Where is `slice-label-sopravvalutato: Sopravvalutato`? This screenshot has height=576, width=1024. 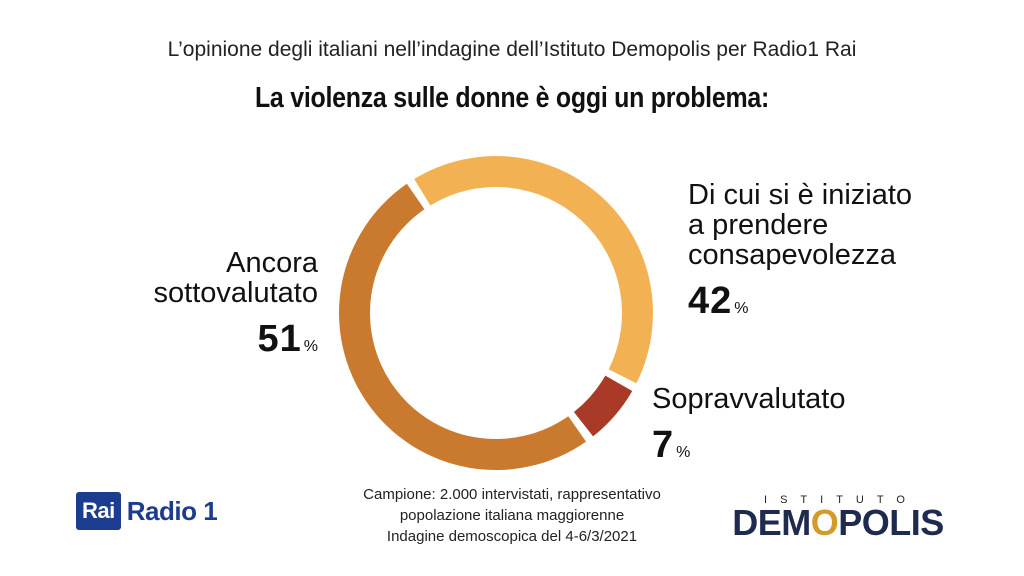 slice-label-sopravvalutato: Sopravvalutato is located at coordinates (782, 399).